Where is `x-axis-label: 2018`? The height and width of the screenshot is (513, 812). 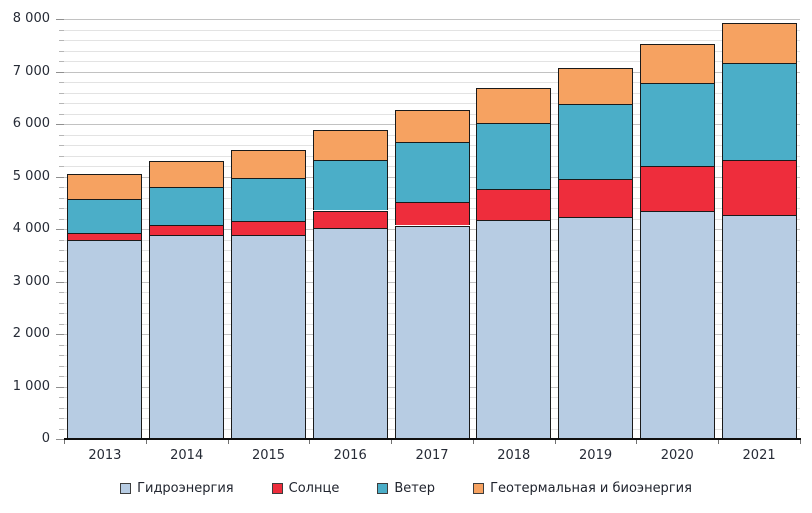
x-axis-label: 2018 is located at coordinates (514, 455).